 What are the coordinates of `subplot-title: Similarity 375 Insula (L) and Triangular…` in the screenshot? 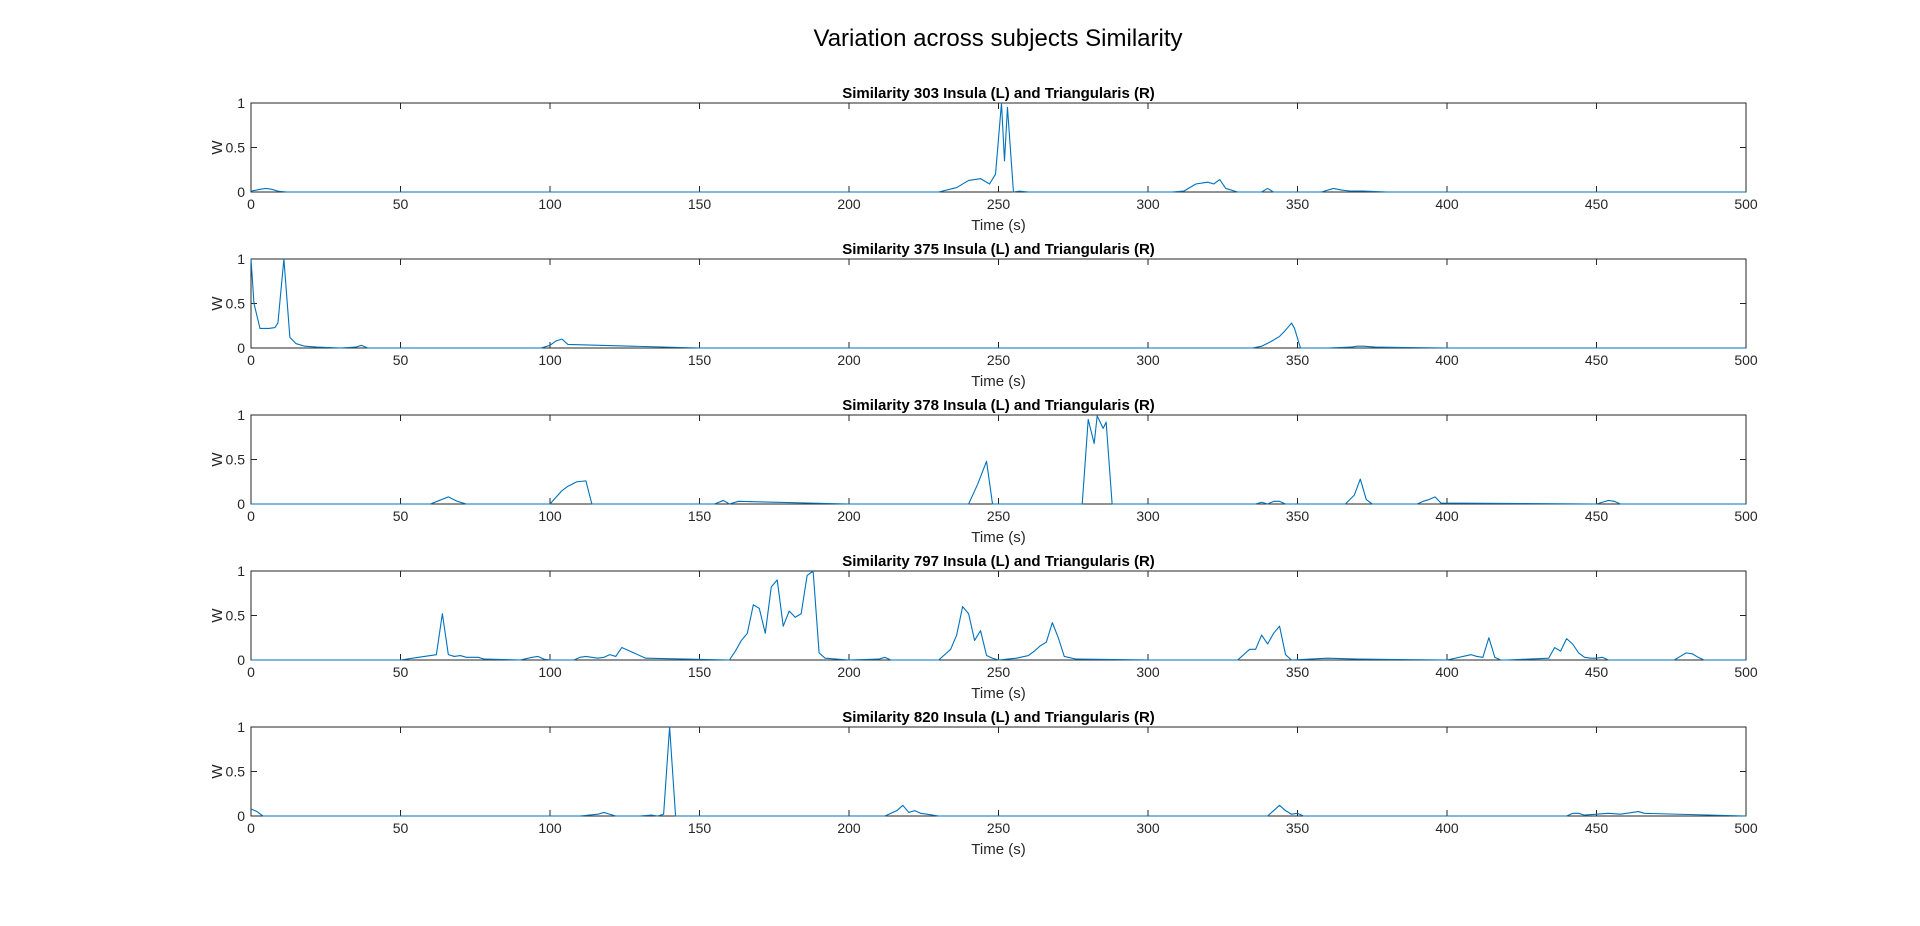 It's located at (998, 249).